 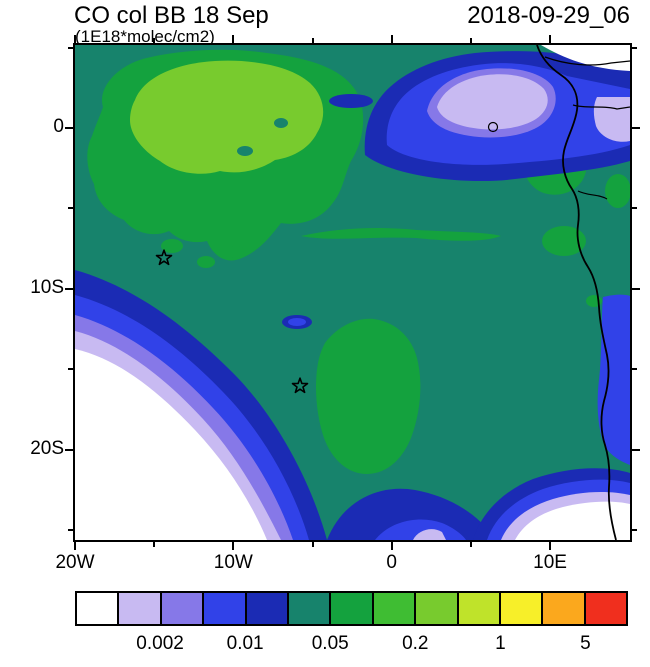 What do you see at coordinates (551, 504) in the screenshot?
I see `low-co-region-southeast` at bounding box center [551, 504].